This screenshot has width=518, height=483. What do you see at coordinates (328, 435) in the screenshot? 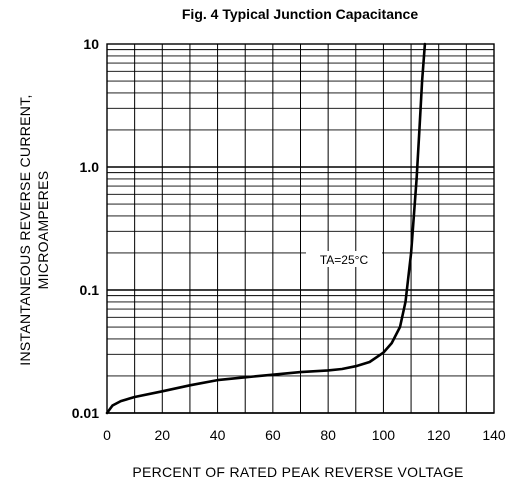
I see `x-tick-label: 80` at bounding box center [328, 435].